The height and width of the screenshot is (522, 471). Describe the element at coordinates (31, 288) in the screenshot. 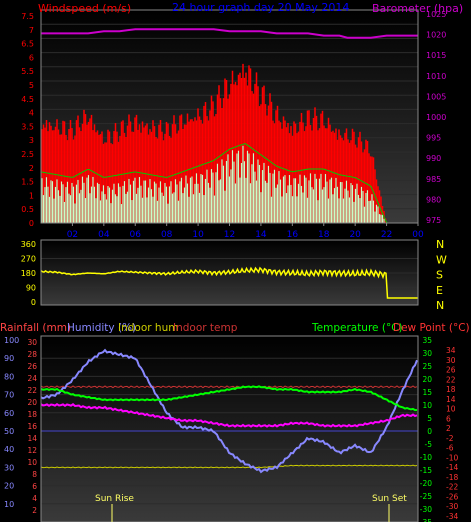

I see `direction-y-tick: 90` at that location.